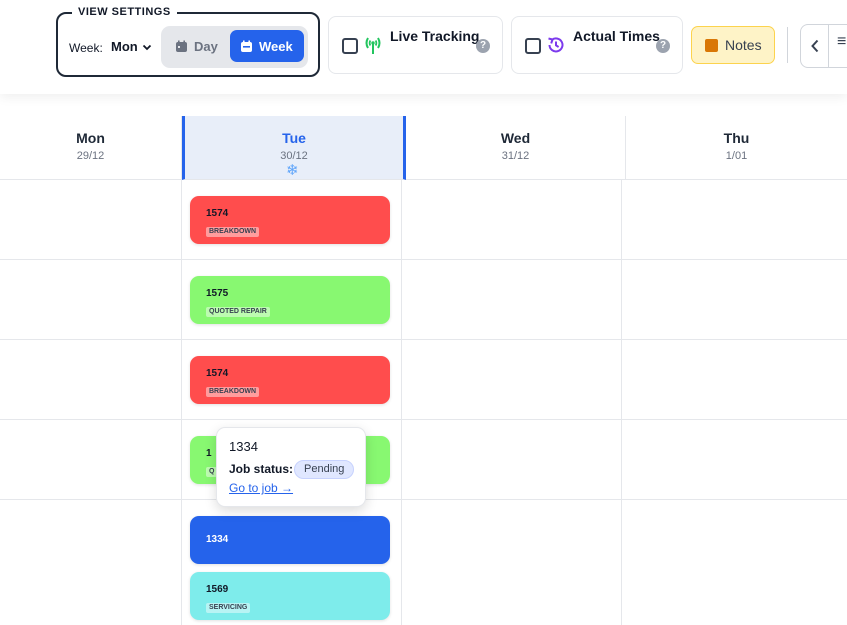 The image size is (847, 625). What do you see at coordinates (324, 469) in the screenshot?
I see `status-badge: Pending` at bounding box center [324, 469].